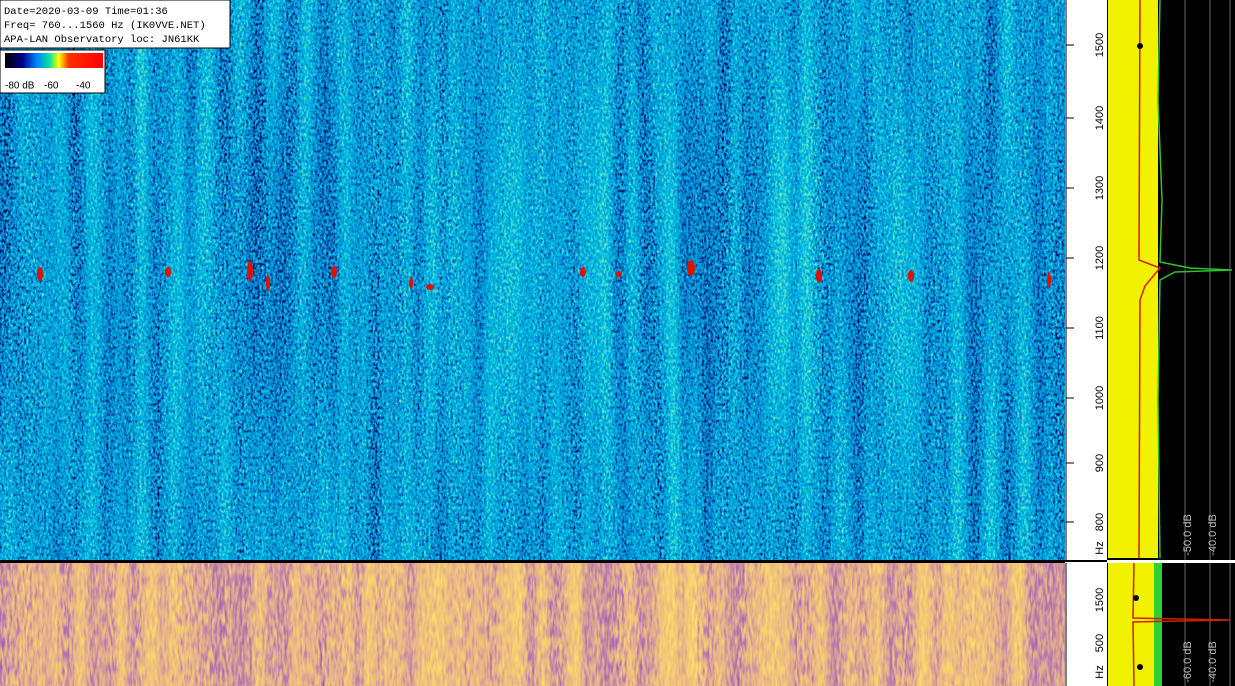 The width and height of the screenshot is (1235, 686). Describe the element at coordinates (83, 86) in the screenshot. I see `colorbar-label: -40` at that location.